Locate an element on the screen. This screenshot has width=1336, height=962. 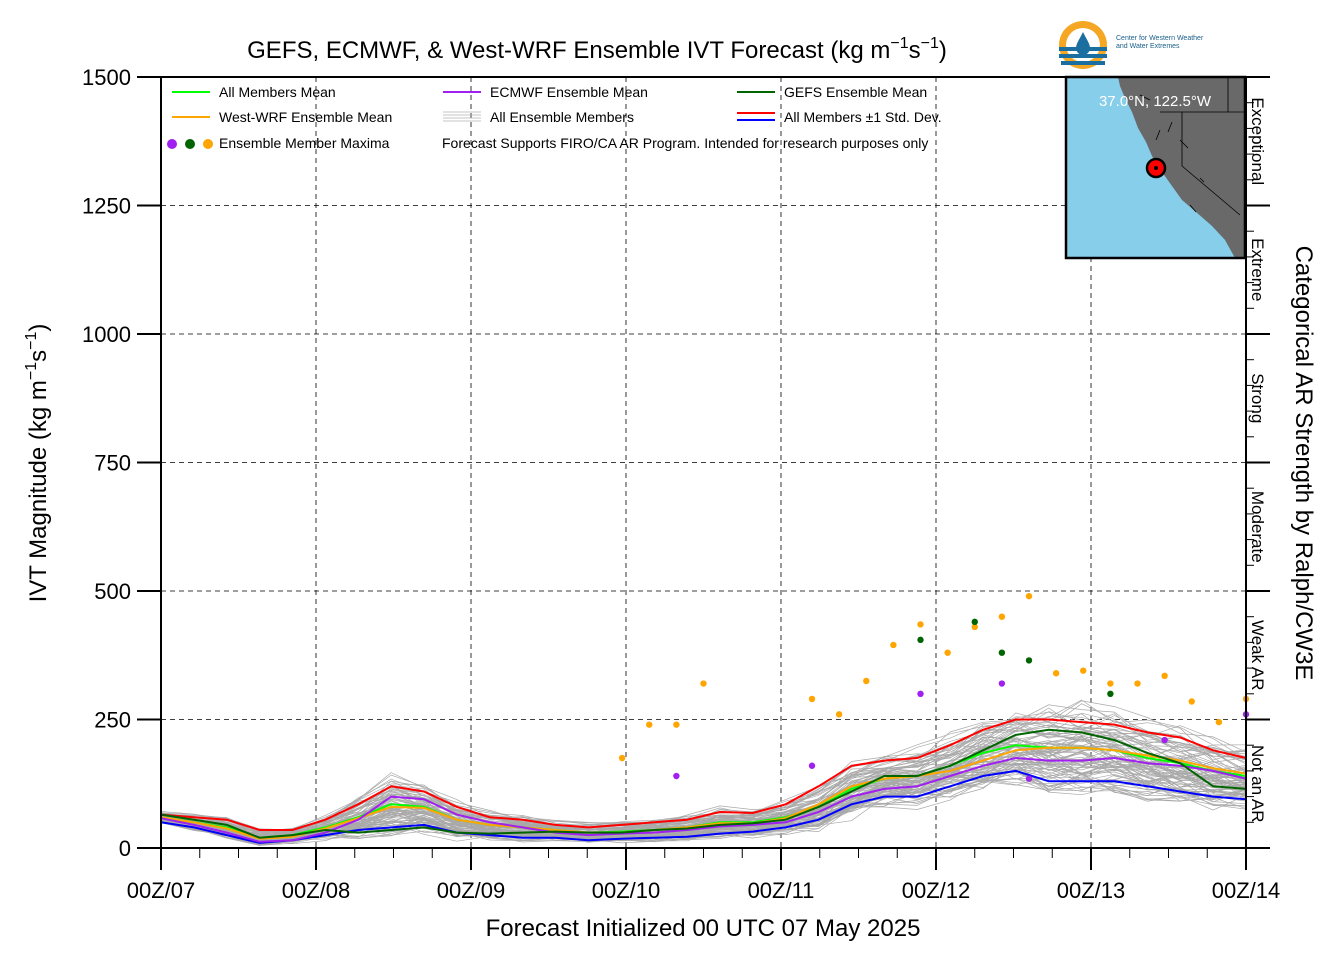
x-tick-label: 00Z/12 is located at coordinates (936, 890).